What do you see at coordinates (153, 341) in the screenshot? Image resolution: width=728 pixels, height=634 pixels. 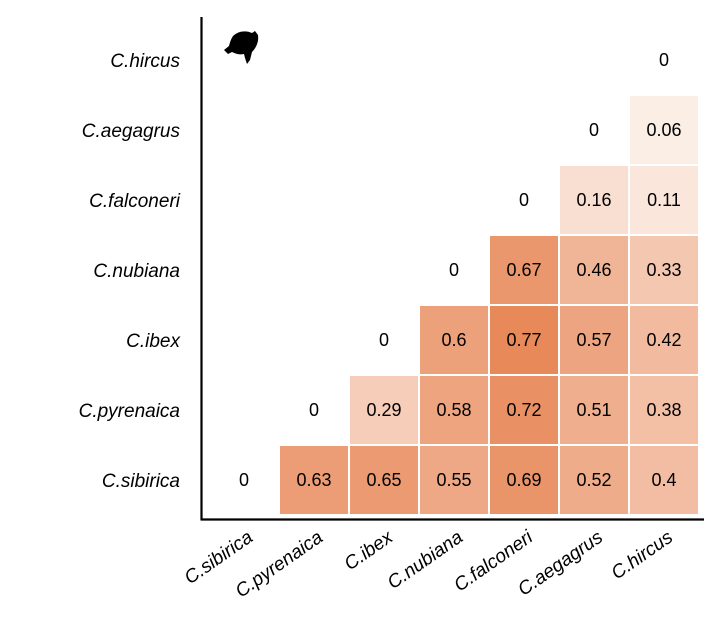 I see `y-tick-label: C.ibex` at bounding box center [153, 341].